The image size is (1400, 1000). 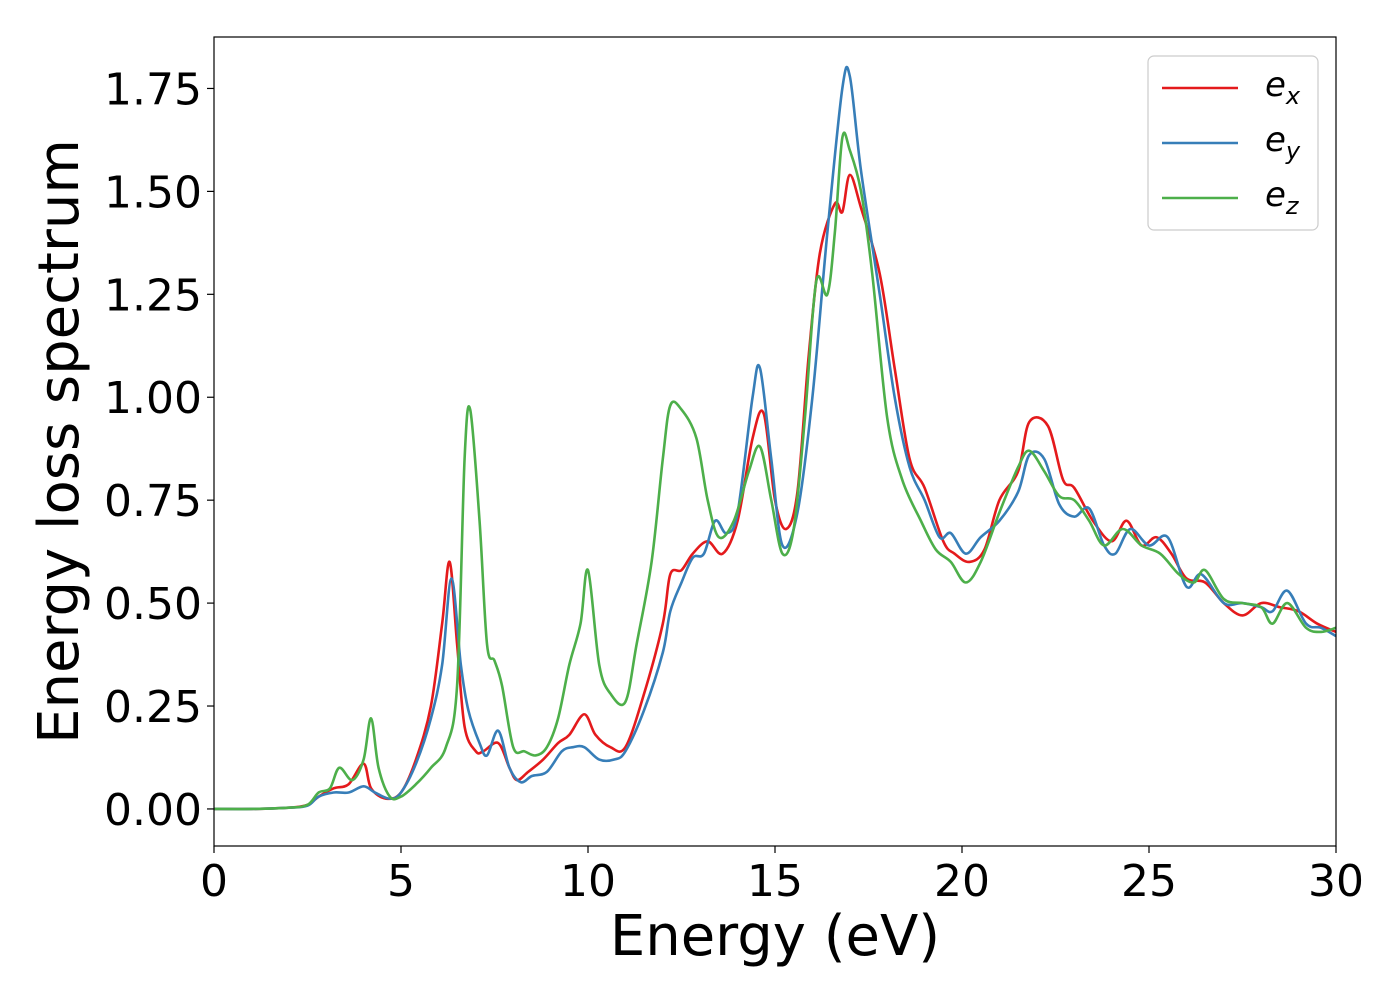 I want to click on y-tick-label: 1.75, so click(x=153, y=89).